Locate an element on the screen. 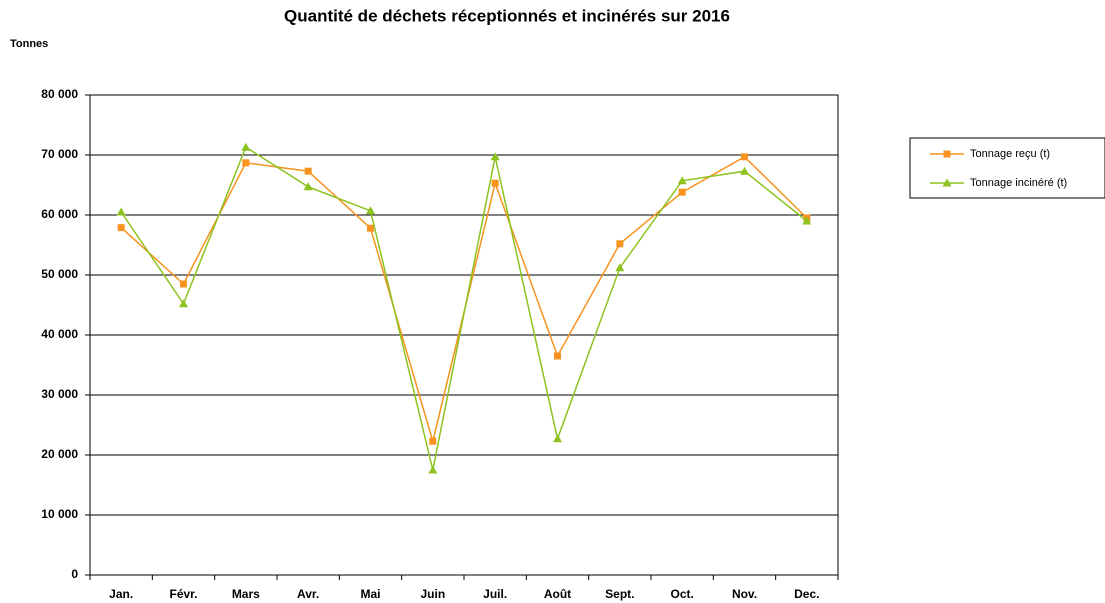 Image resolution: width=1105 pixels, height=603 pixels. y-tick-label: 70 000 is located at coordinates (59, 154).